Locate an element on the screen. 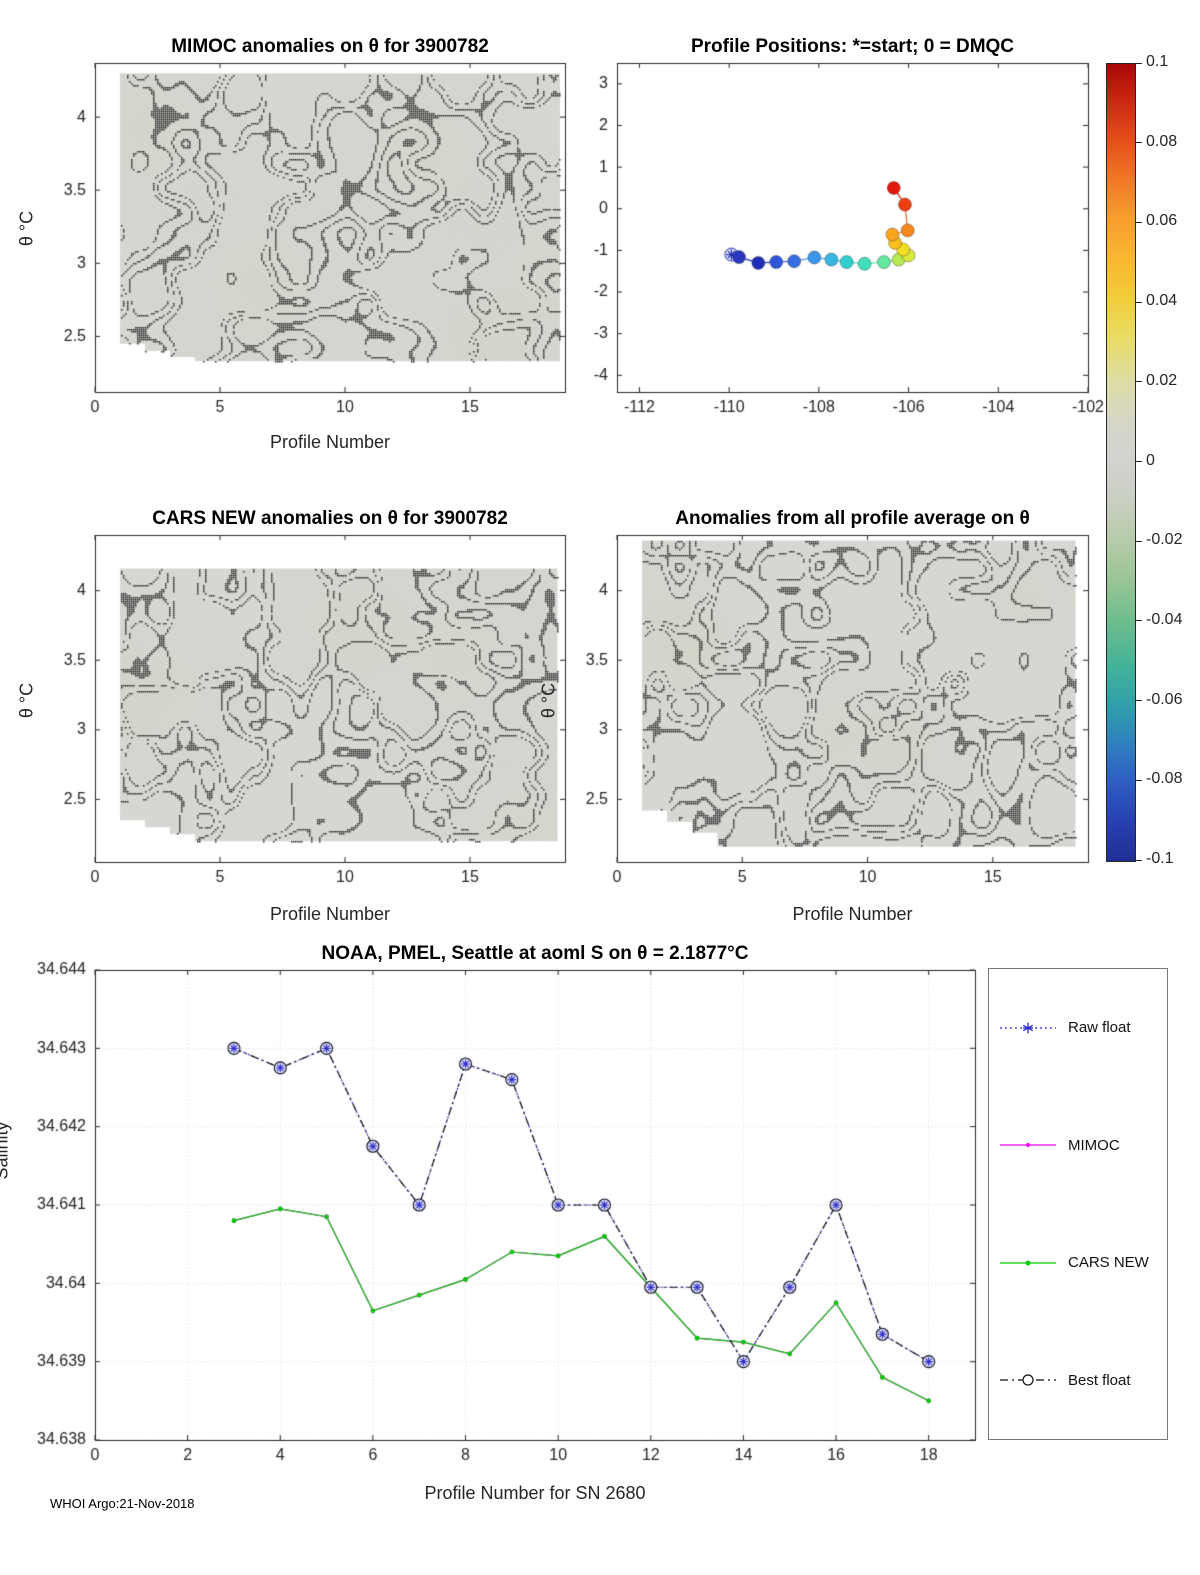 The height and width of the screenshot is (1575, 1200). colorbar-tick-label: 0.08 is located at coordinates (1162, 141).